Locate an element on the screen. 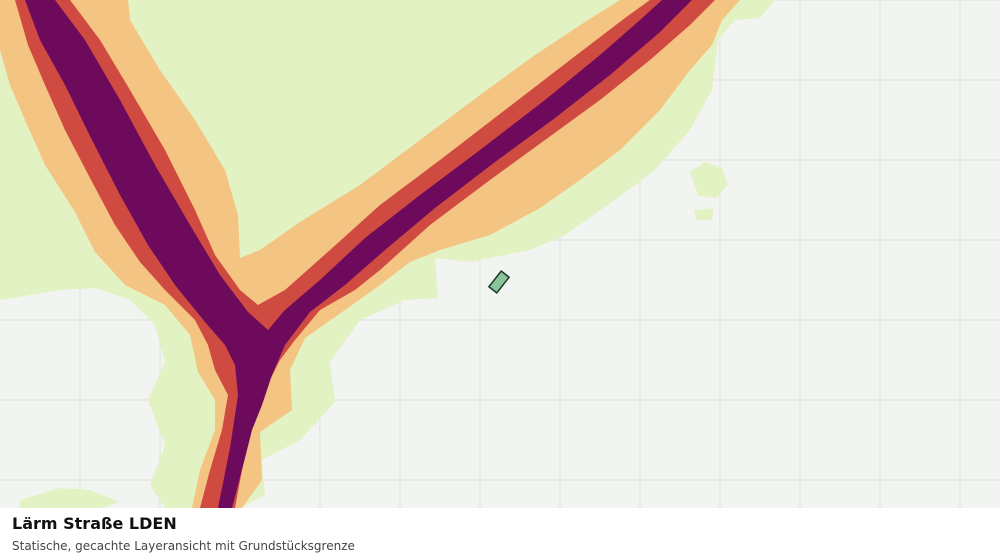 Image resolution: width=1000 pixels, height=560 pixels. map-title: Lärm Straße LDEN is located at coordinates (94, 523).